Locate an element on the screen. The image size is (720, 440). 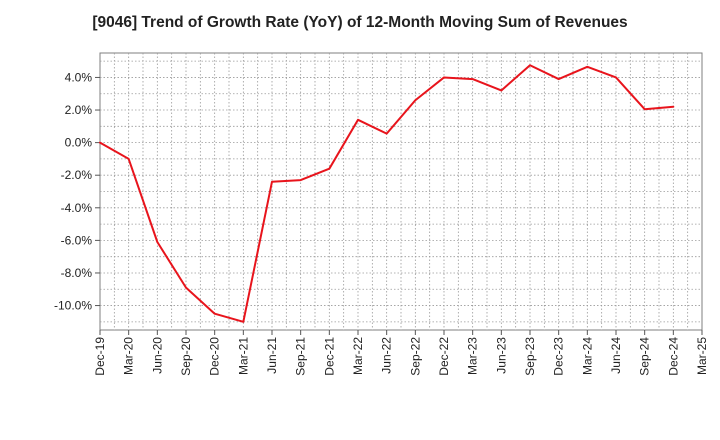
x-tick-label: Sep-22 is located at coordinates (415, 356).